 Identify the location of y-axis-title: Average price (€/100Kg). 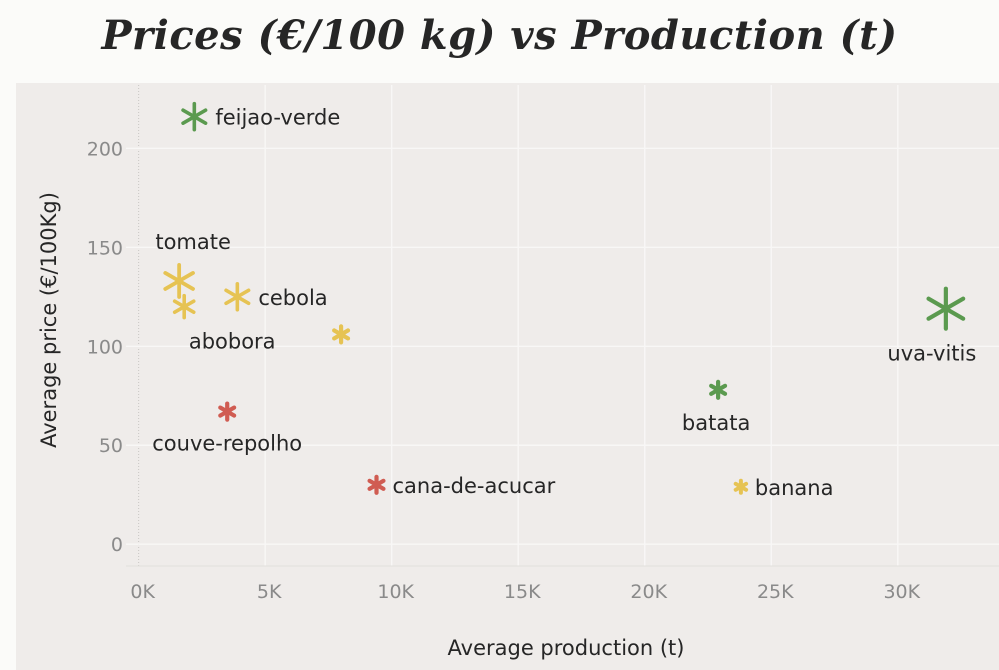
(49, 320).